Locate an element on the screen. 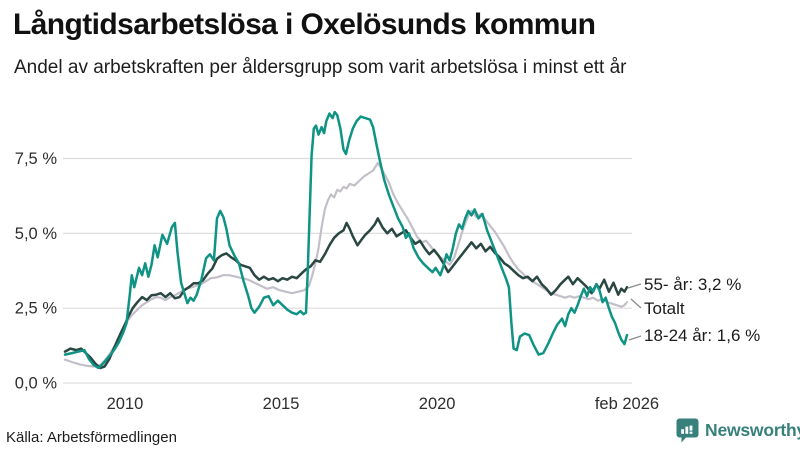 This screenshot has width=800, height=450. label-connectors is located at coordinates (634, 312).